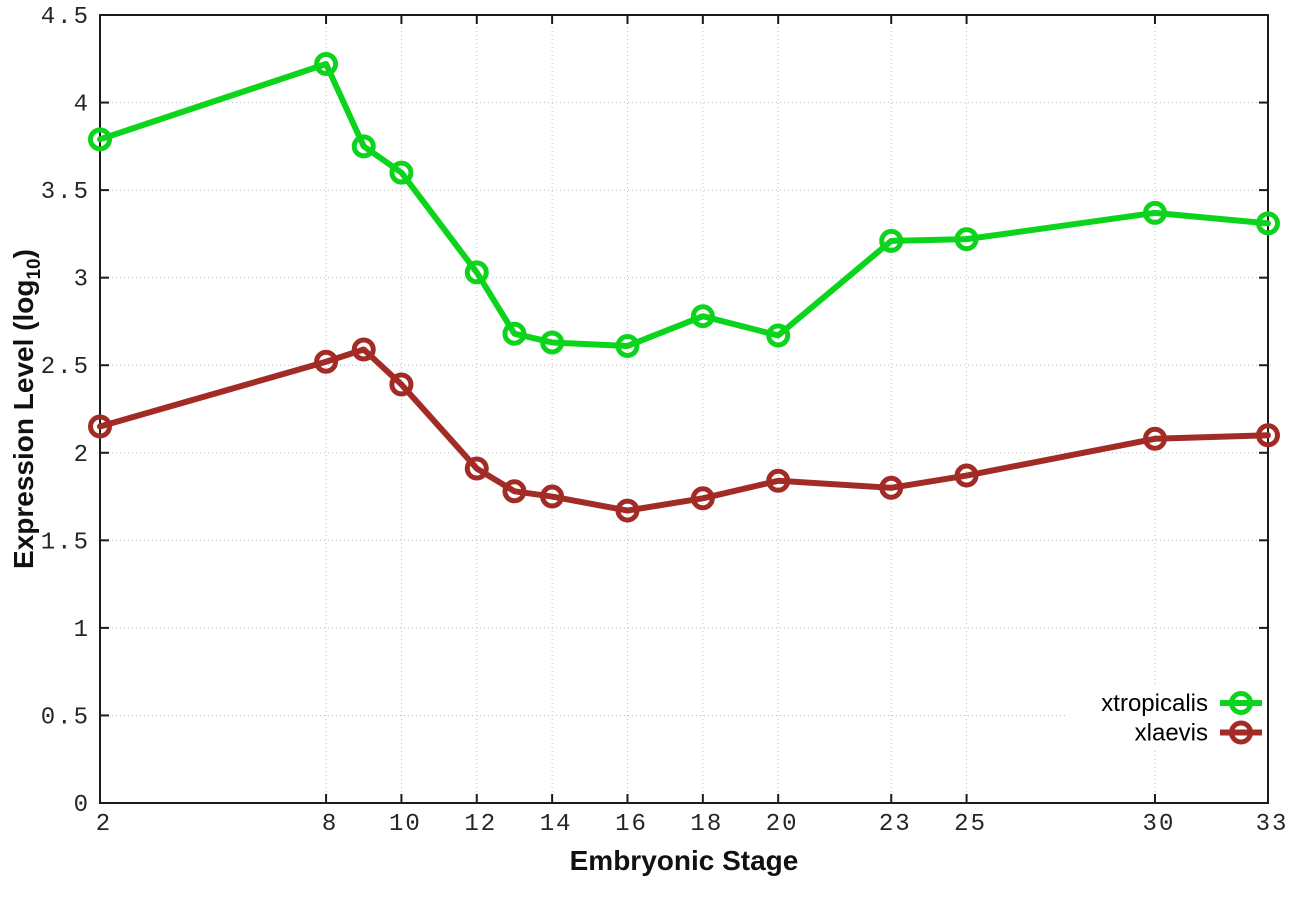 This screenshot has height=907, width=1296. I want to click on y-tick-label-1: 1, so click(82, 630).